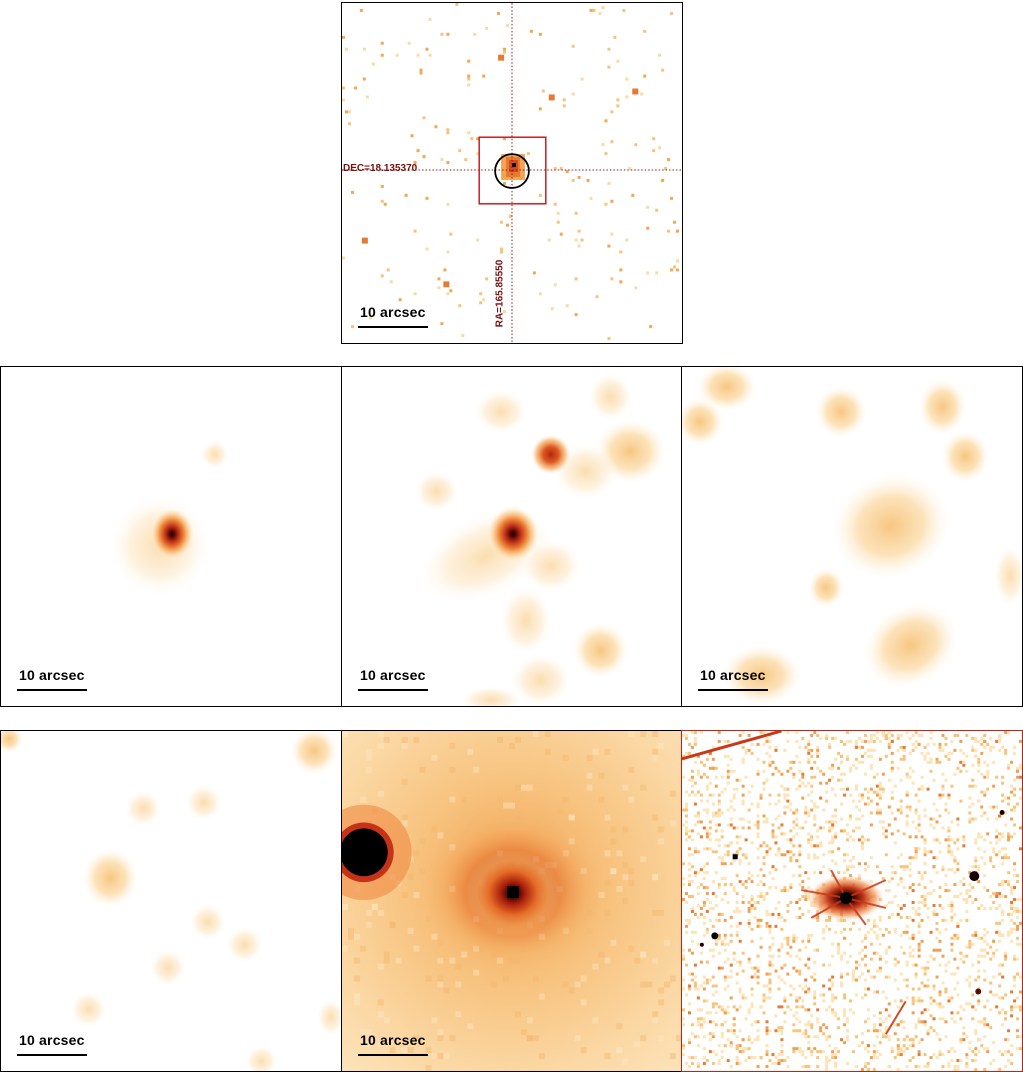 The image size is (1023, 1072). What do you see at coordinates (512, 901) in the screenshot?
I see `optical-image` at bounding box center [512, 901].